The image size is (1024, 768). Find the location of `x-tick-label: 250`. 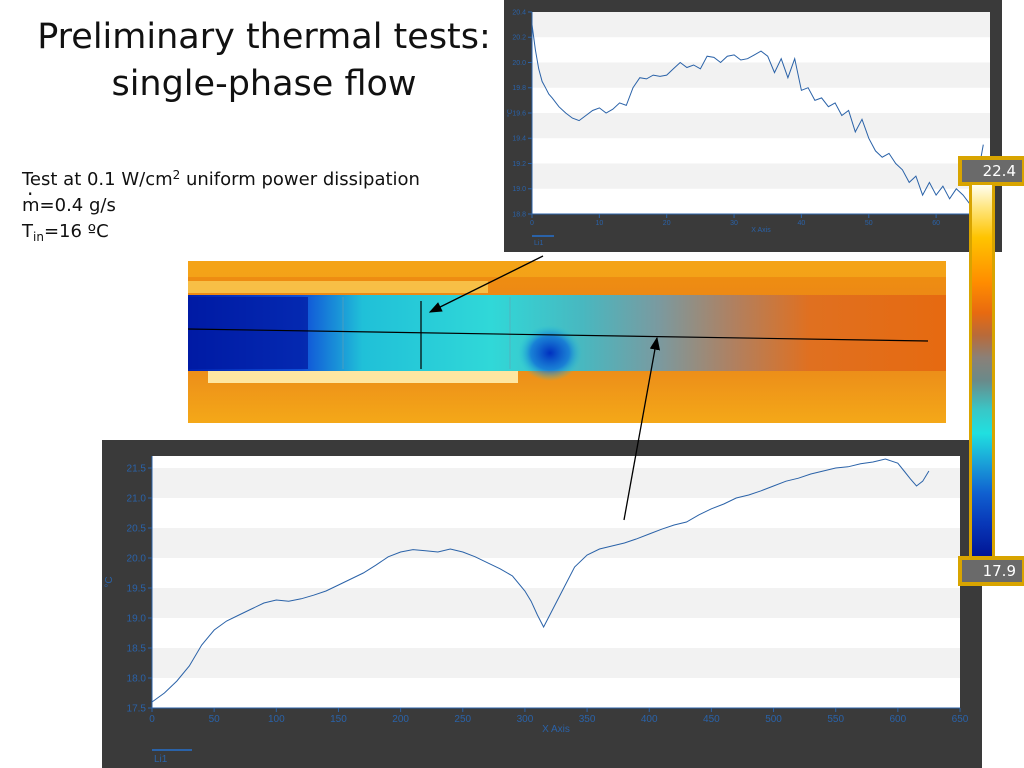

x-tick-label: 250 is located at coordinates (462, 719).